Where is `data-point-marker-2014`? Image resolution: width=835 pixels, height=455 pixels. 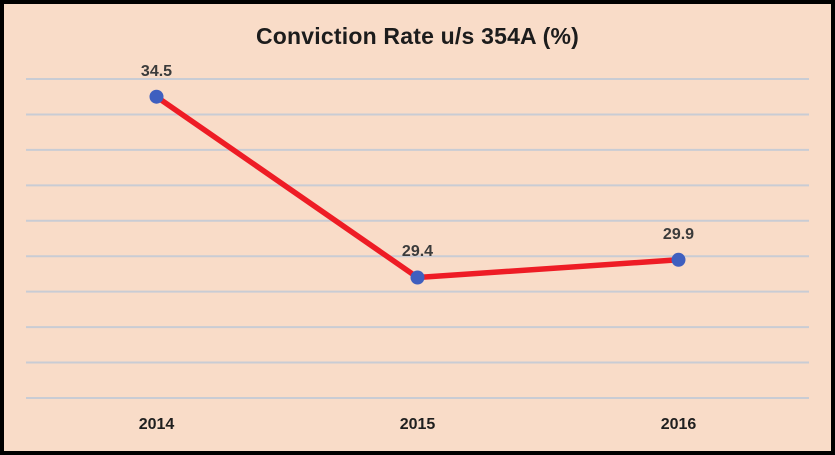 data-point-marker-2014 is located at coordinates (156, 96).